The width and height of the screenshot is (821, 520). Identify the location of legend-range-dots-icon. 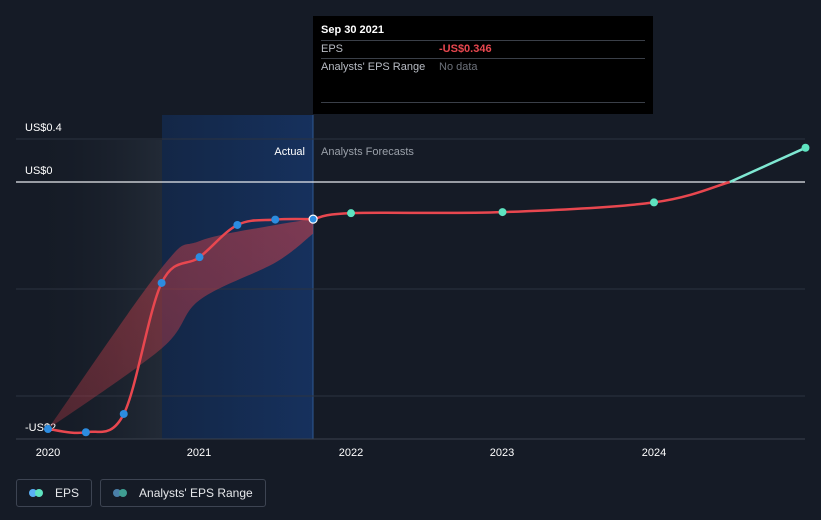
(122, 493).